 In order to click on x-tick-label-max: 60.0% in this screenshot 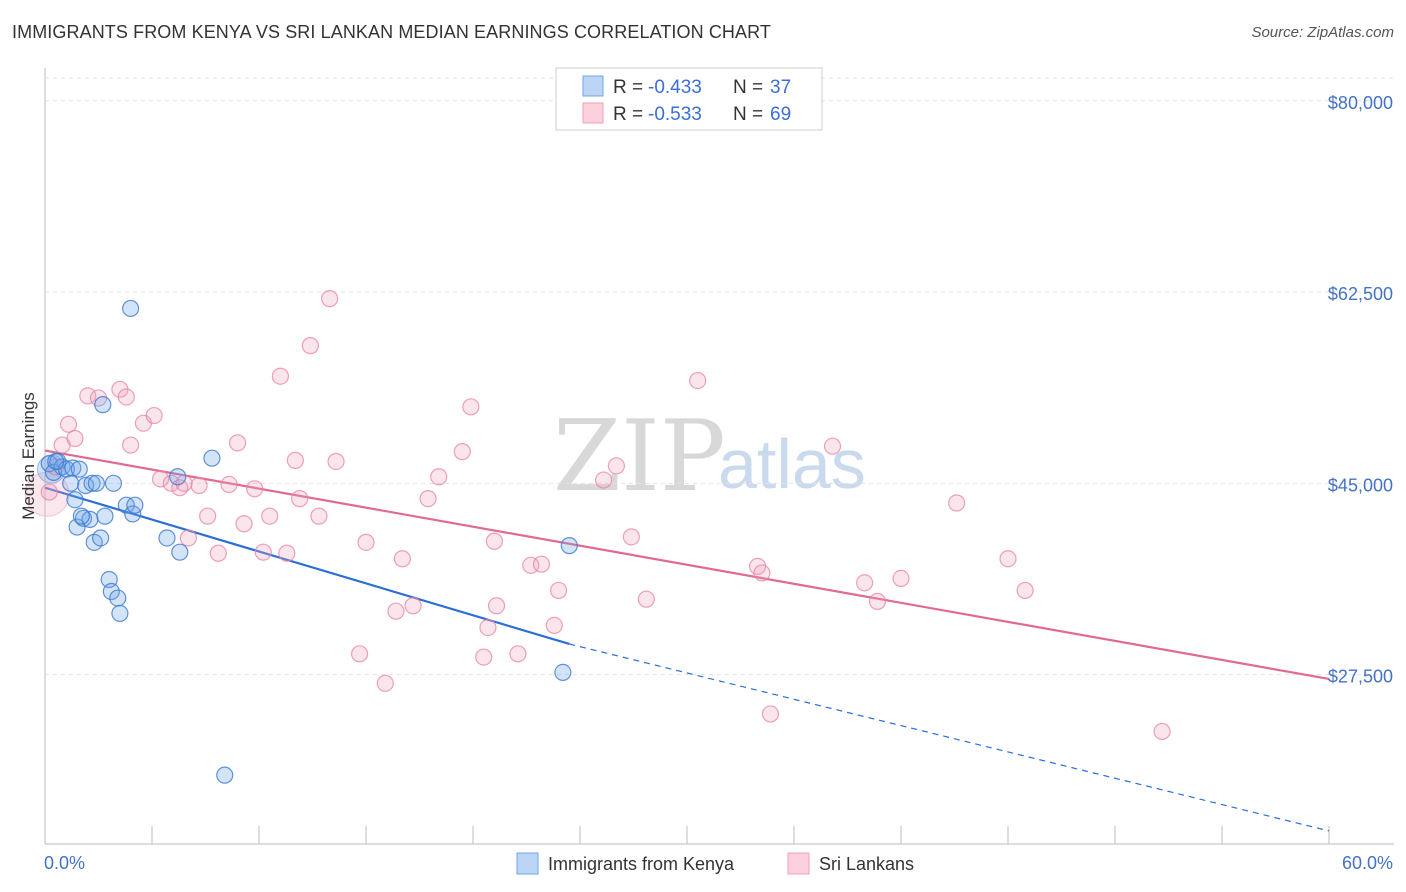, I will do `click(1367, 863)`.